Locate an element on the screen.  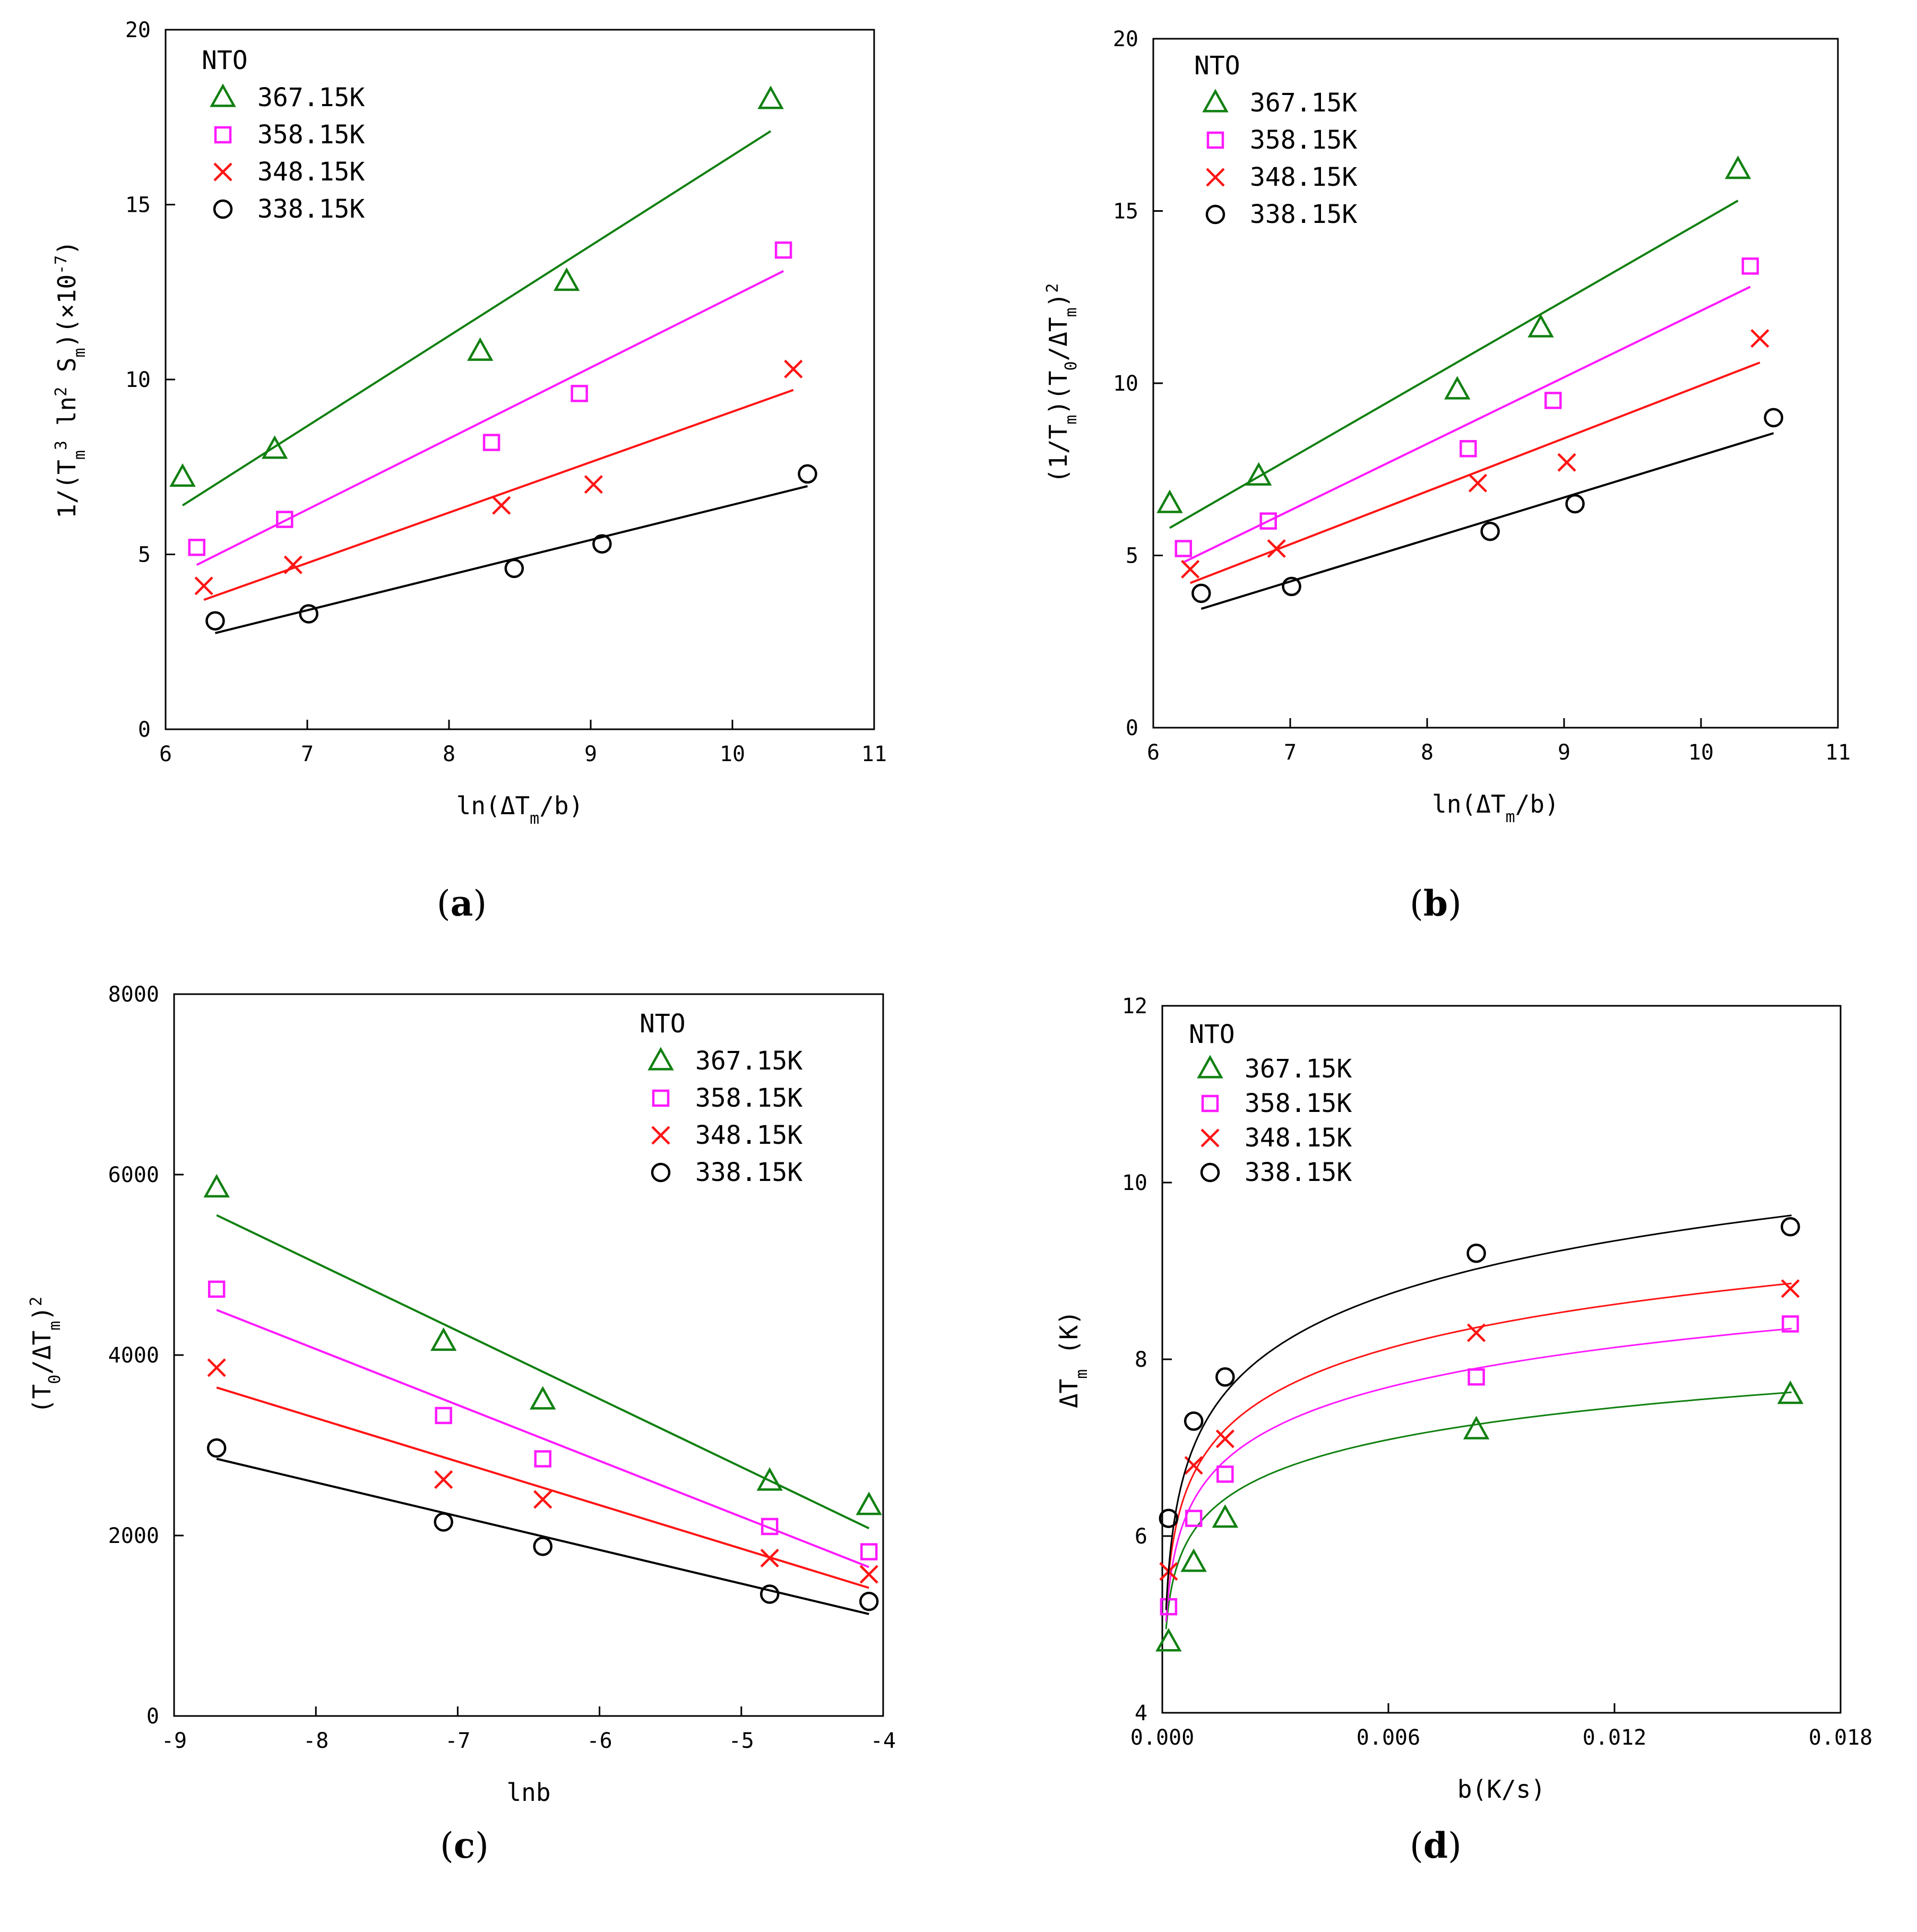
x-tick-label-b: 8 is located at coordinates (1427, 752).